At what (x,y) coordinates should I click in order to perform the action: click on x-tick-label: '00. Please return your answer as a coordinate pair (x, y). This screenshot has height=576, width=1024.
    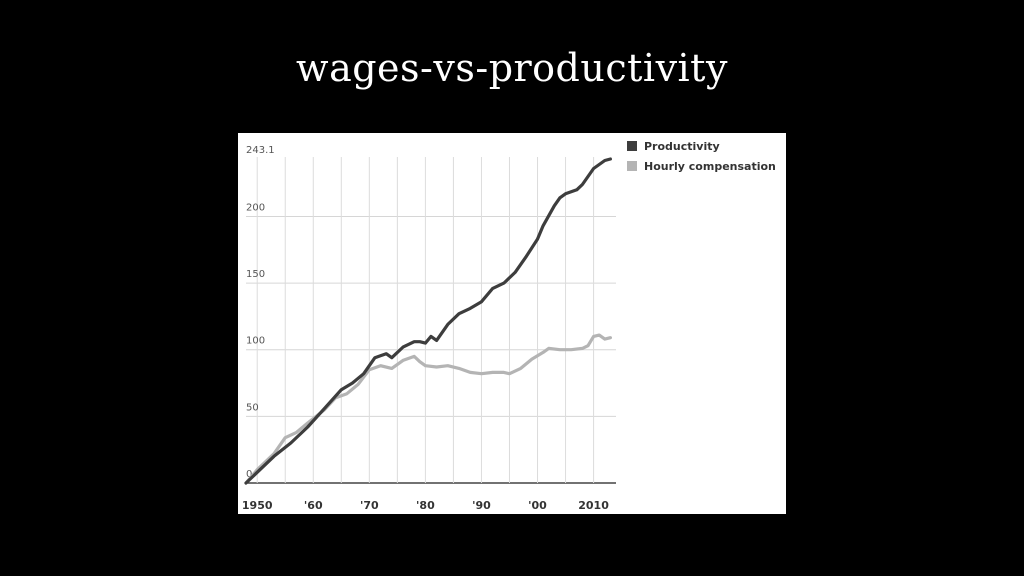
    Looking at the image, I should click on (537, 505).